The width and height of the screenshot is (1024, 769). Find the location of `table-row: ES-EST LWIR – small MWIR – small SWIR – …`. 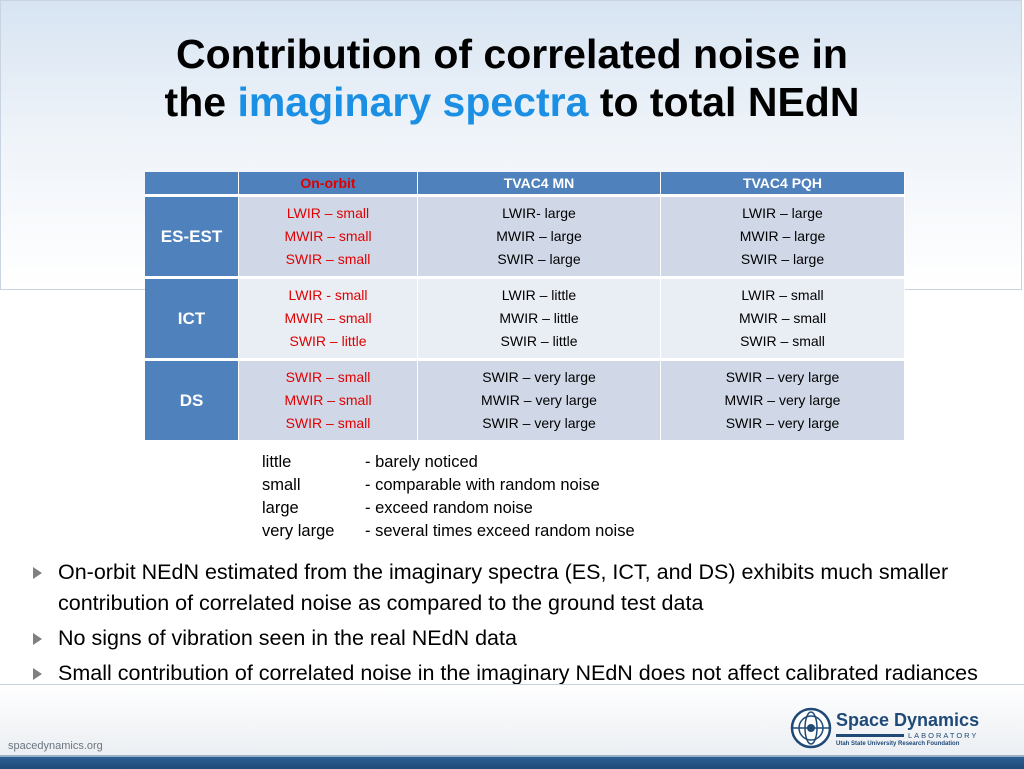

table-row: ES-EST LWIR – small MWIR – small SWIR – … is located at coordinates (525, 235).